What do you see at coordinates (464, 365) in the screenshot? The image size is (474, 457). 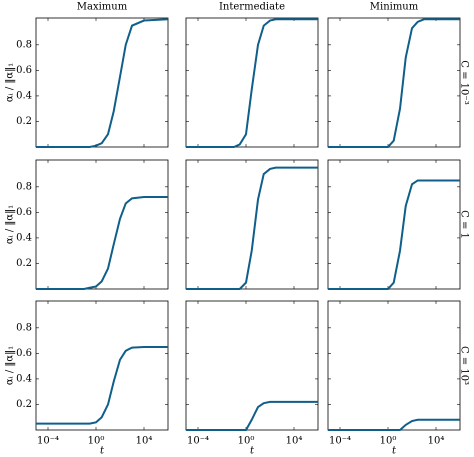 I see `row-label: C = 10³` at bounding box center [464, 365].